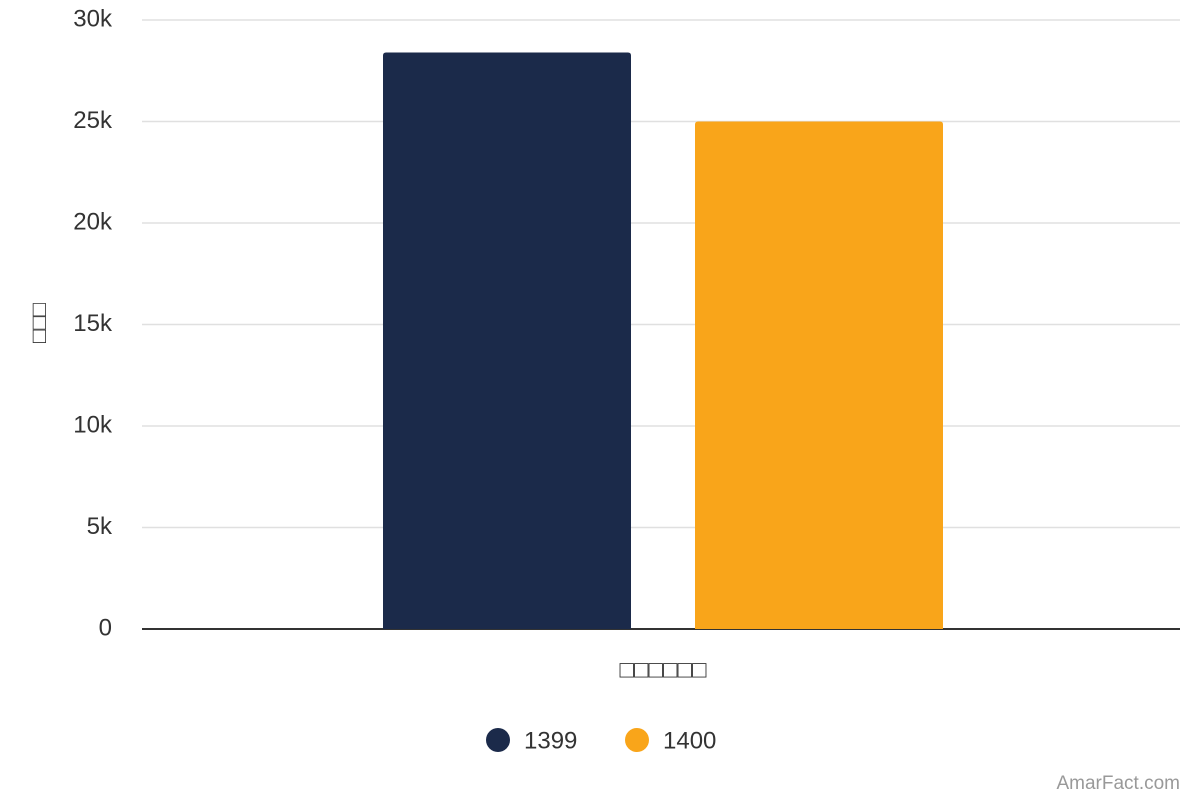 Image resolution: width=1200 pixels, height=800 pixels. What do you see at coordinates (663, 669) in the screenshot?
I see `x-tick-label: □□□□□□` at bounding box center [663, 669].